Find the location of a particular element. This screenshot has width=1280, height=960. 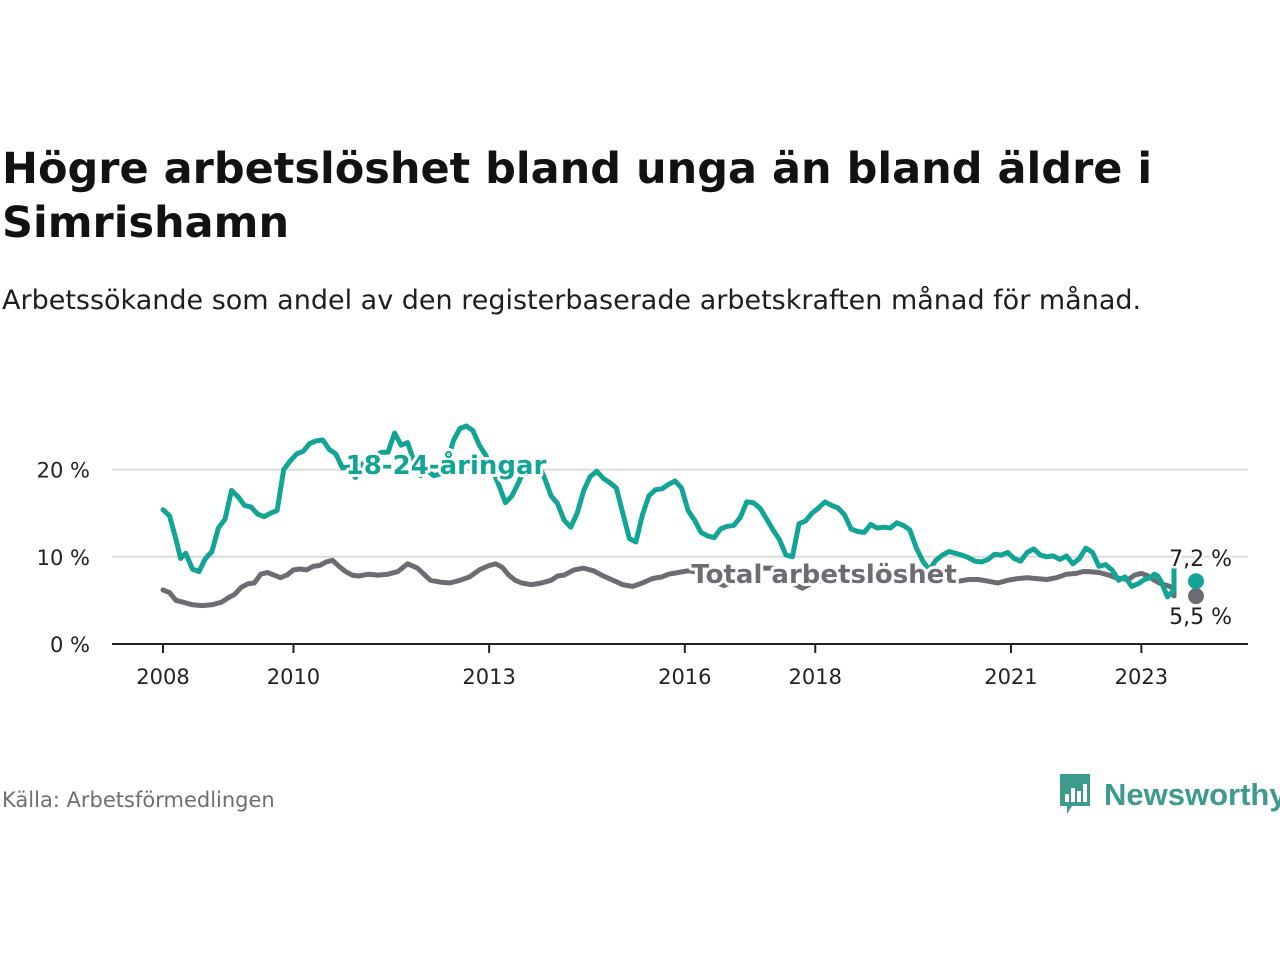

youth-series-line is located at coordinates (668, 511).